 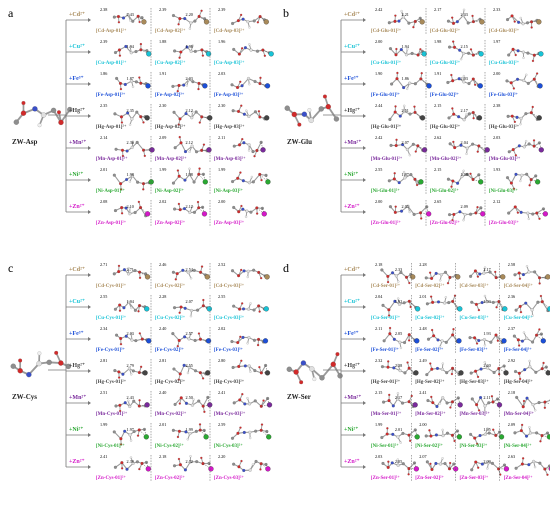 What do you see at coordinates (379, 41) in the screenshot?
I see `bond-distance: 2.00` at bounding box center [379, 41].